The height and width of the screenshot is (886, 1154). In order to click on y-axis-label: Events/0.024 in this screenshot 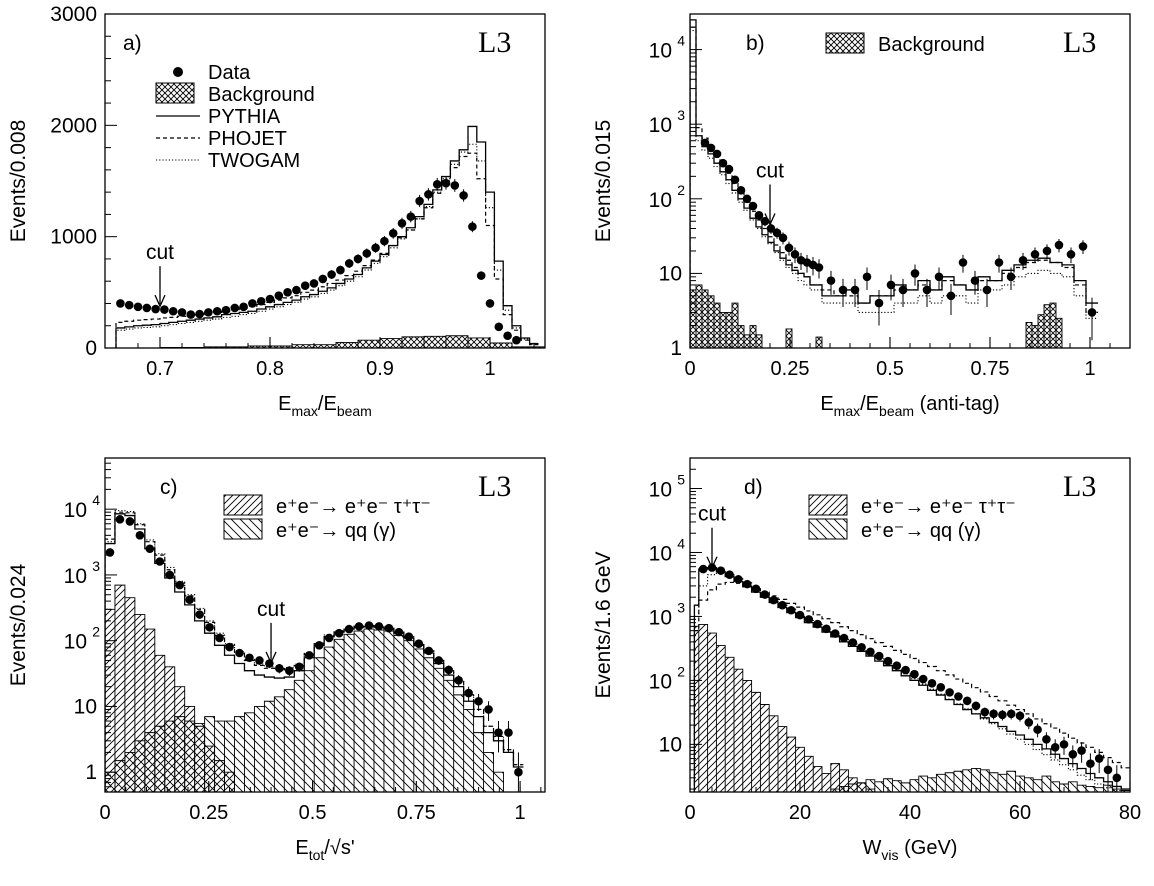, I will do `click(18, 624)`.